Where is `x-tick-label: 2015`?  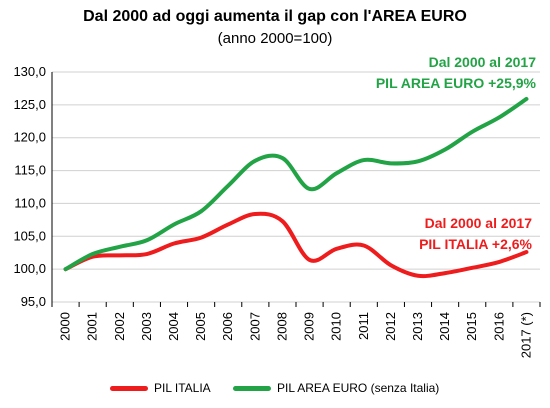 x-tick-label: 2015 is located at coordinates (471, 326).